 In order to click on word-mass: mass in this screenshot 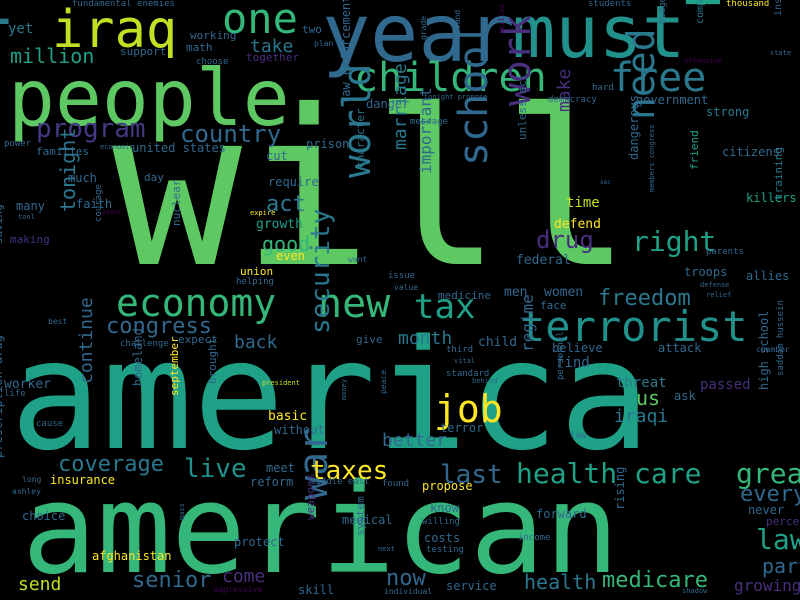, I will do `click(182, 511)`.